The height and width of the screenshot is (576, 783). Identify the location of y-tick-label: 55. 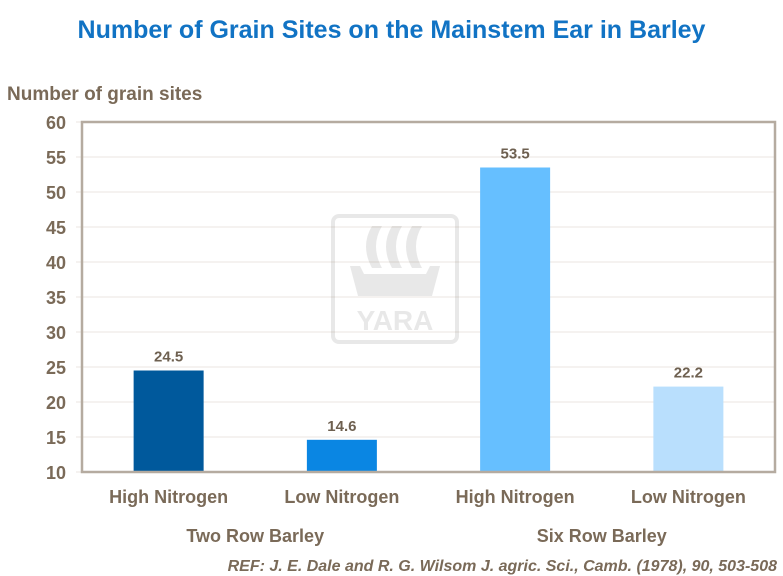
(56, 158).